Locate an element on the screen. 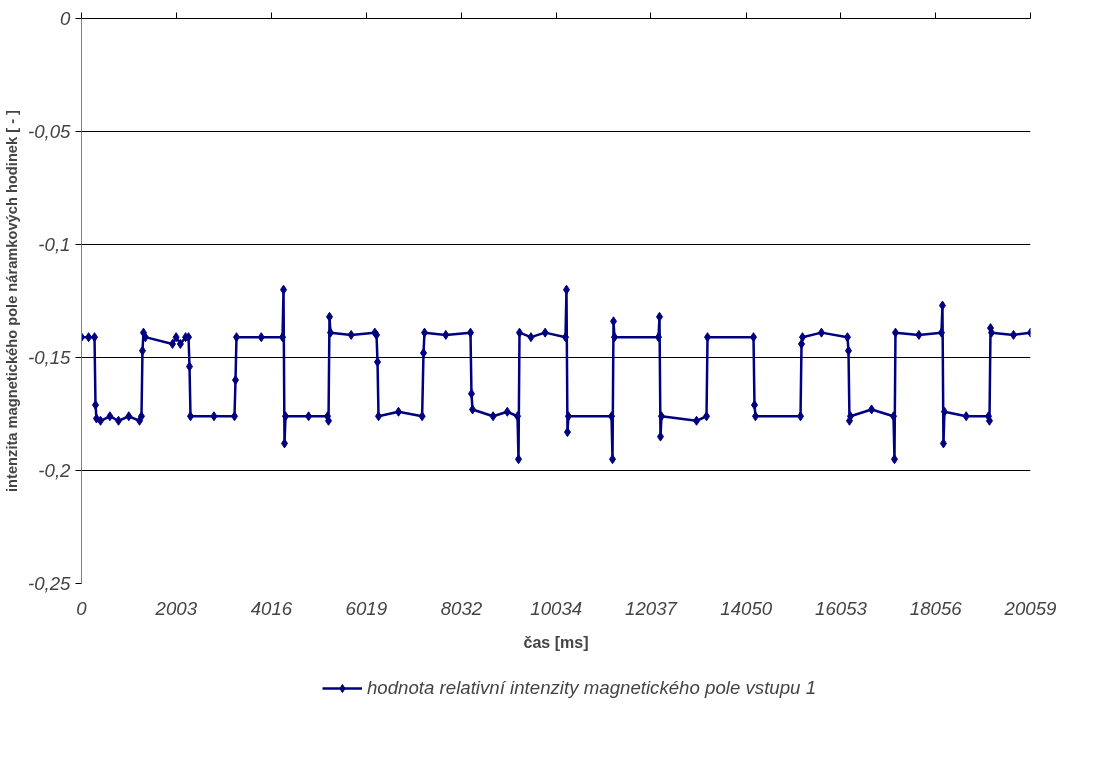 The height and width of the screenshot is (760, 1105). x-tick-label: 16053 is located at coordinates (841, 608).